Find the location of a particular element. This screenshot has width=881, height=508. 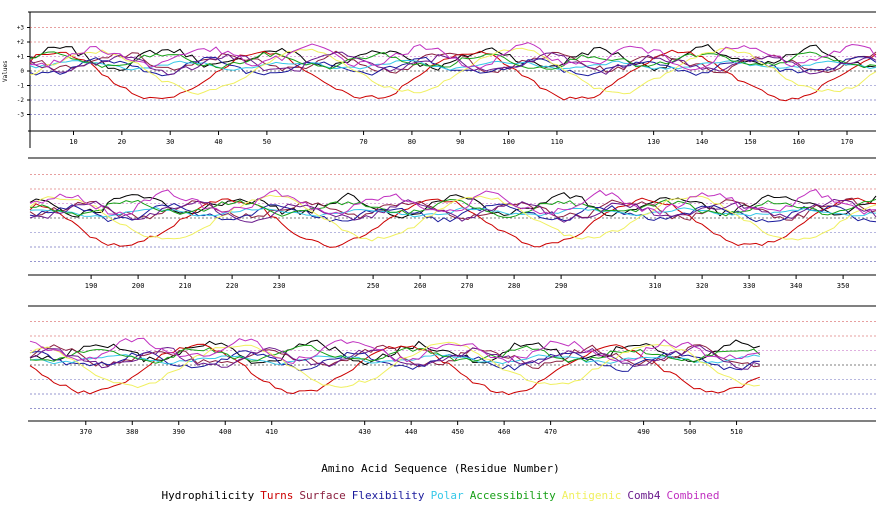

series-line-turns is located at coordinates (453, 75).